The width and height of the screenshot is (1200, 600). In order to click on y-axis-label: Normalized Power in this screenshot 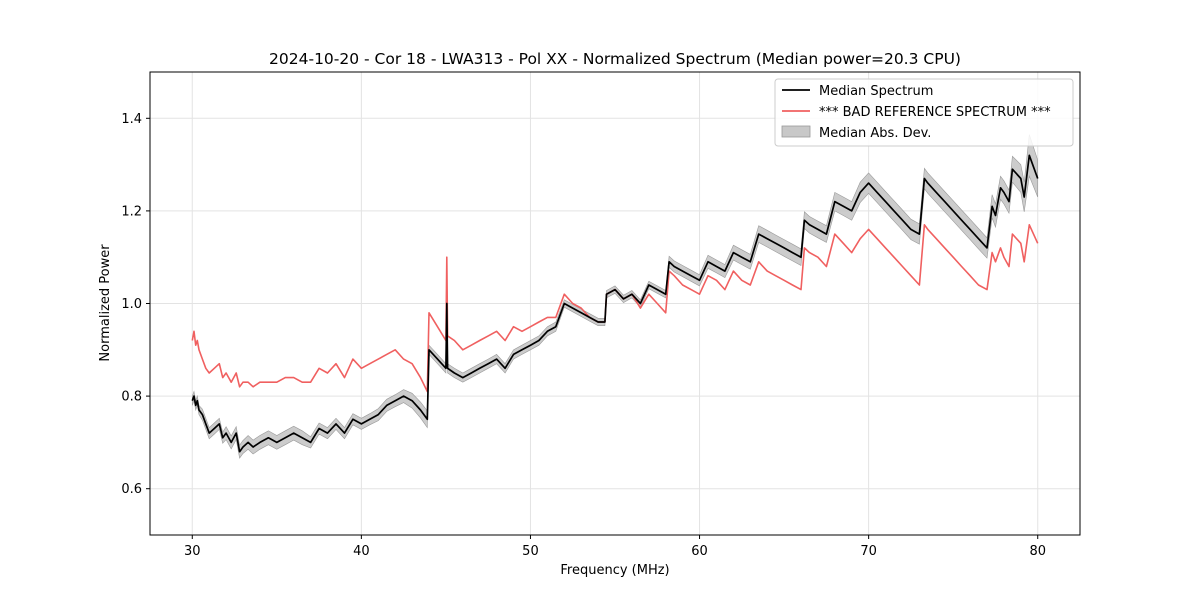, I will do `click(105, 303)`.